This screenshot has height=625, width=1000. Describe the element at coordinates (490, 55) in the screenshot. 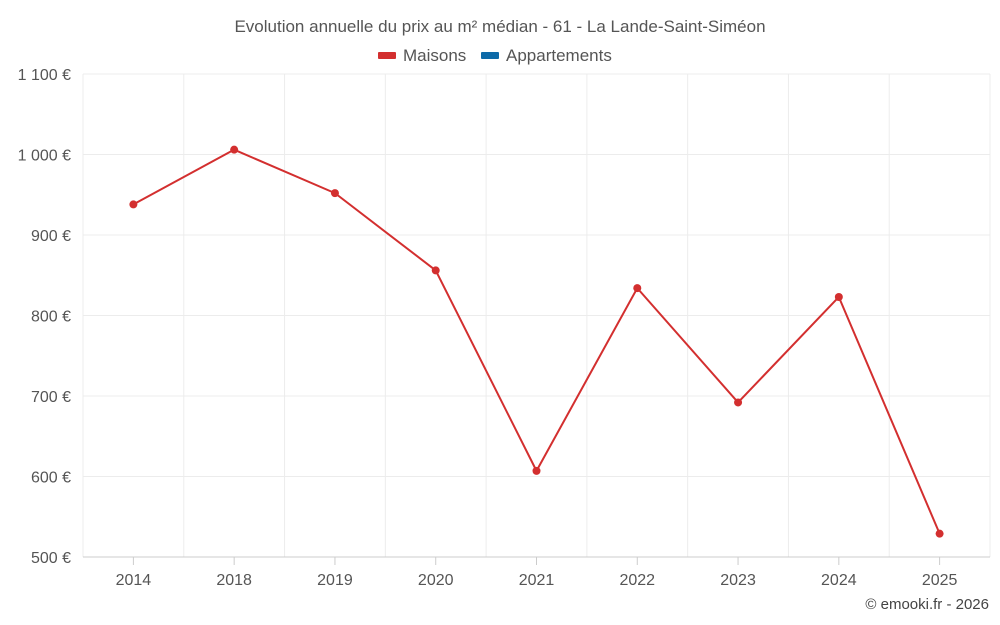

I see `legend-swatch-appartements` at that location.